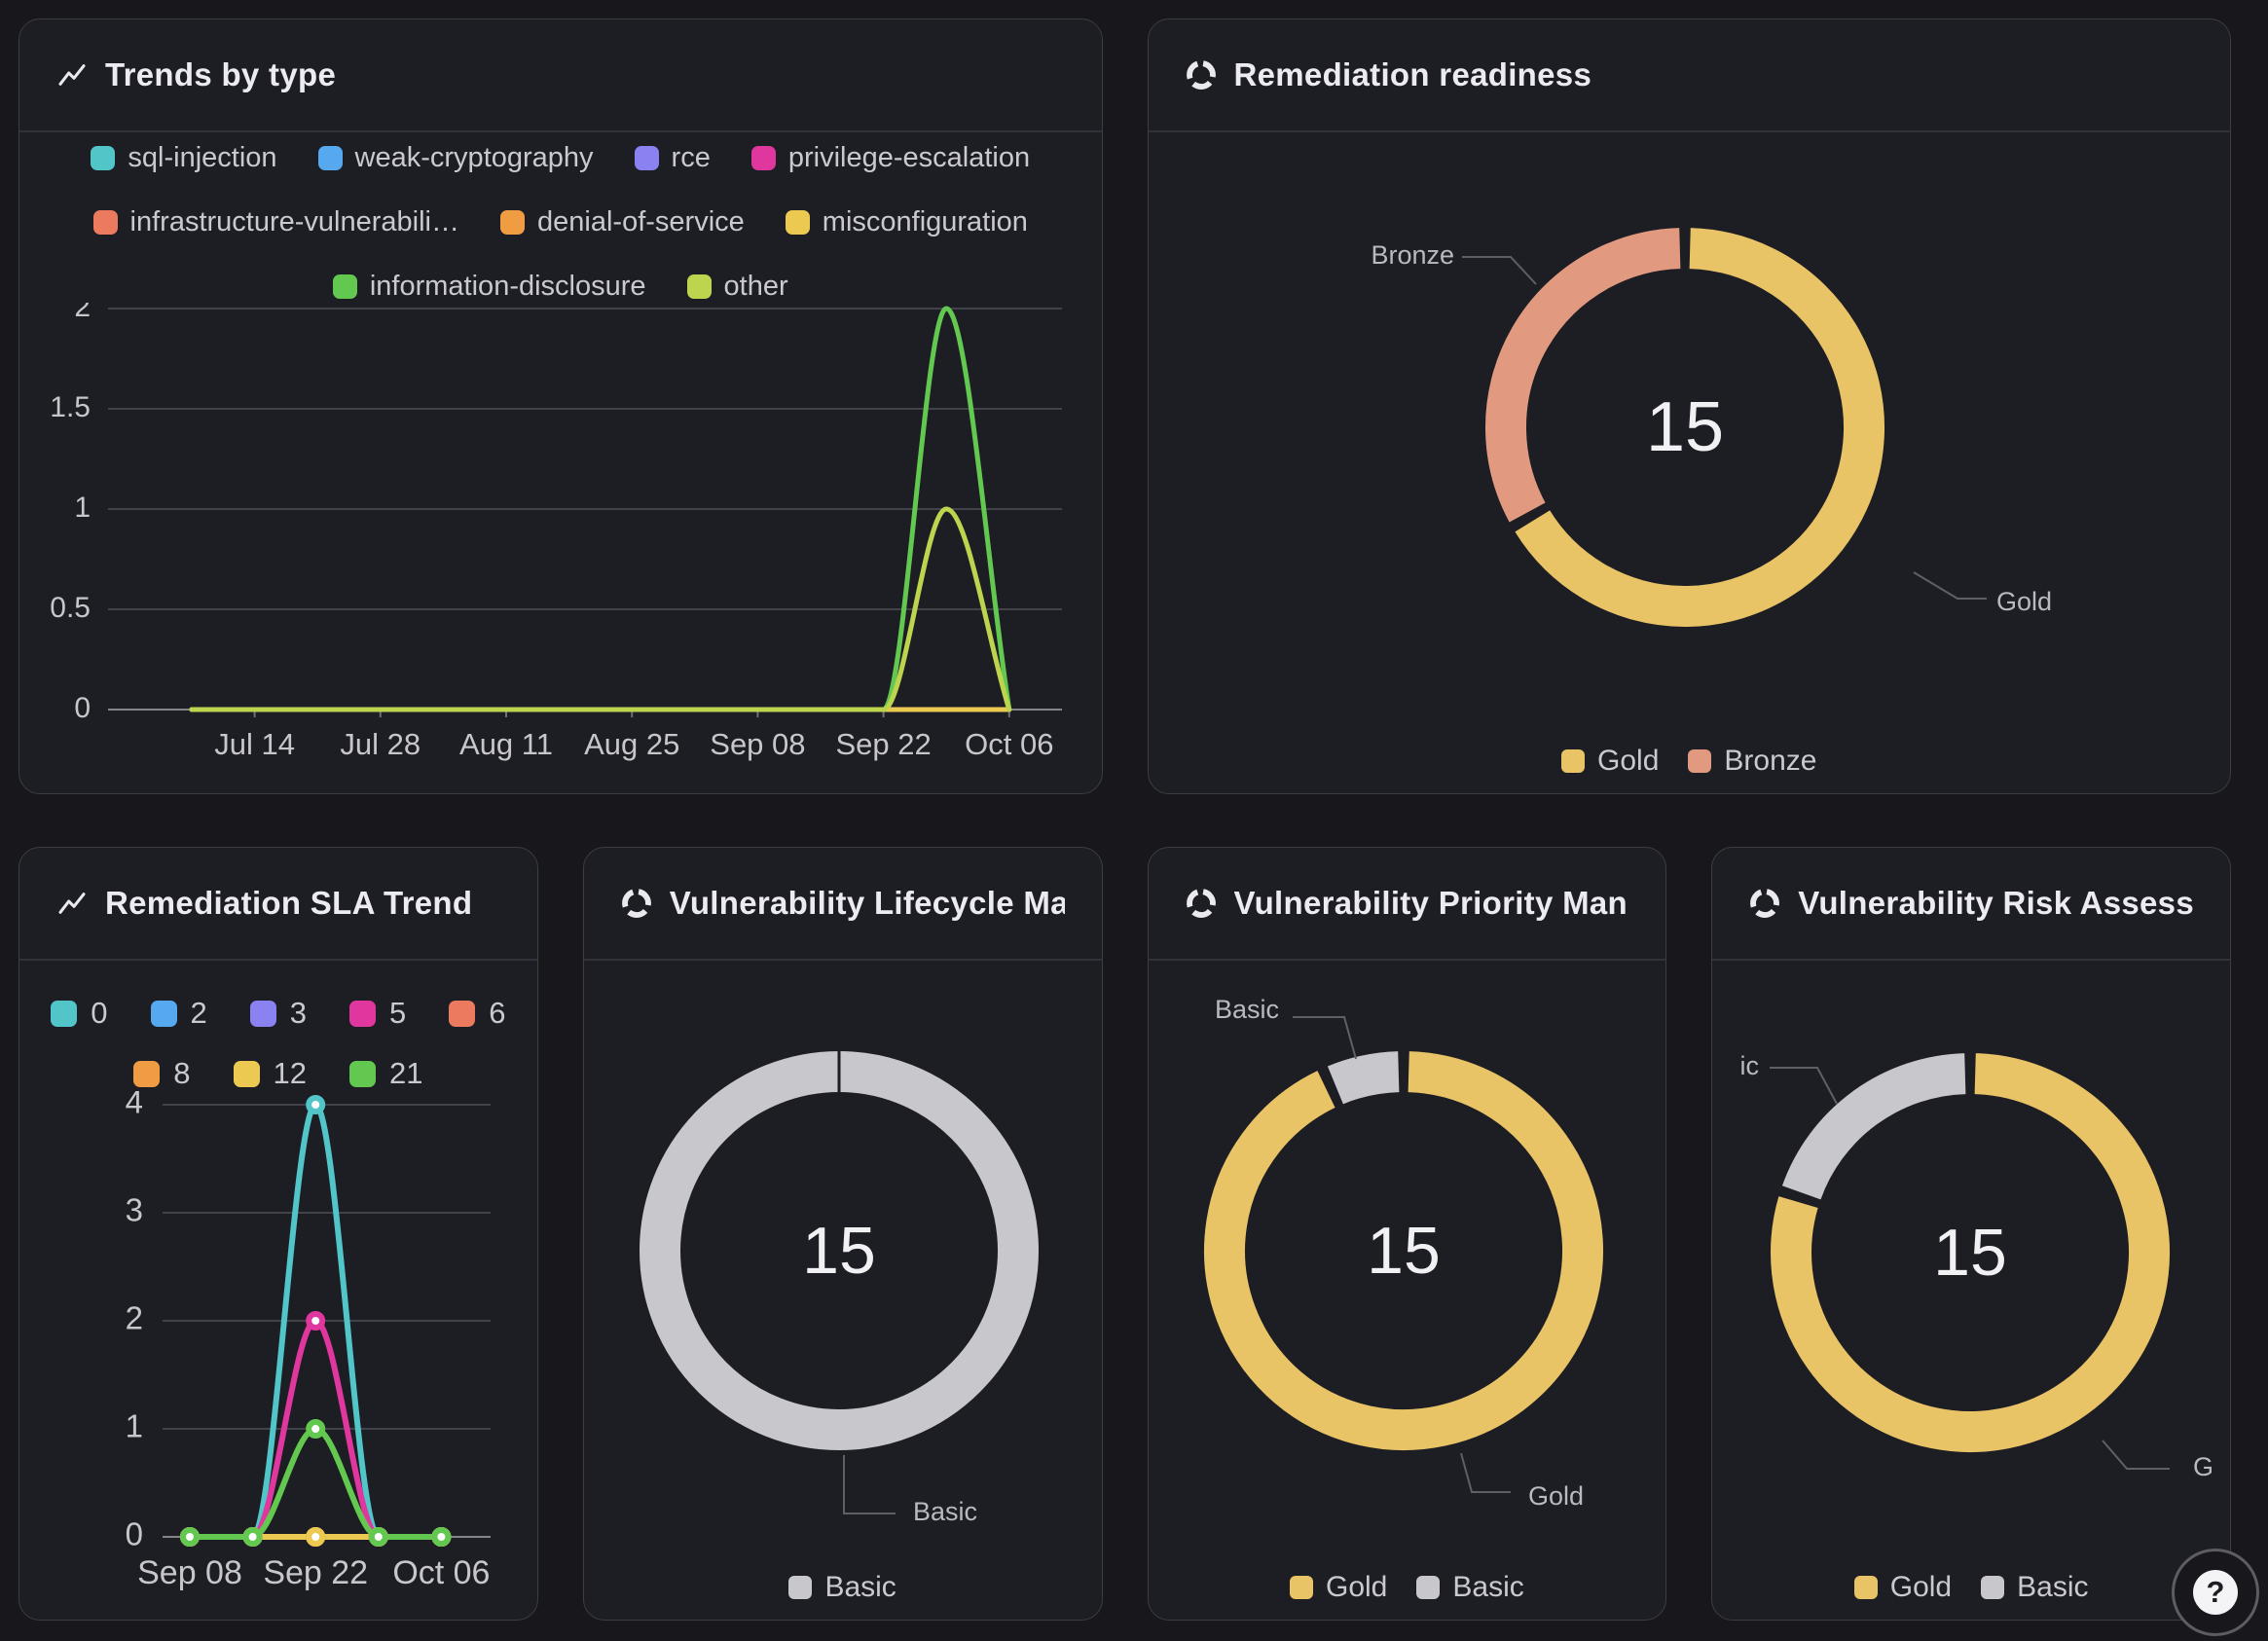 The image size is (2268, 1641). I want to click on y-axis-label: 4, so click(134, 1105).